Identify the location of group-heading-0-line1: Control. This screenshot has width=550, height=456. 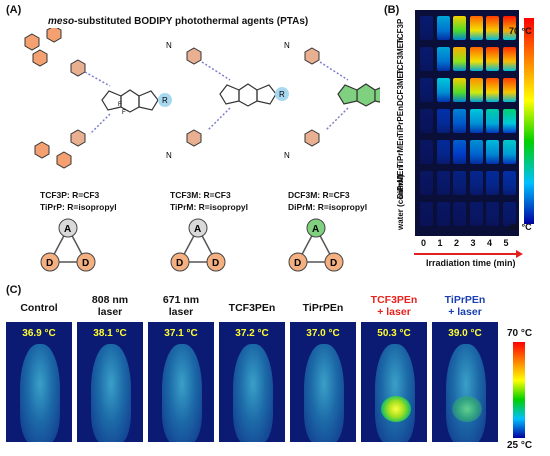
(39, 308).